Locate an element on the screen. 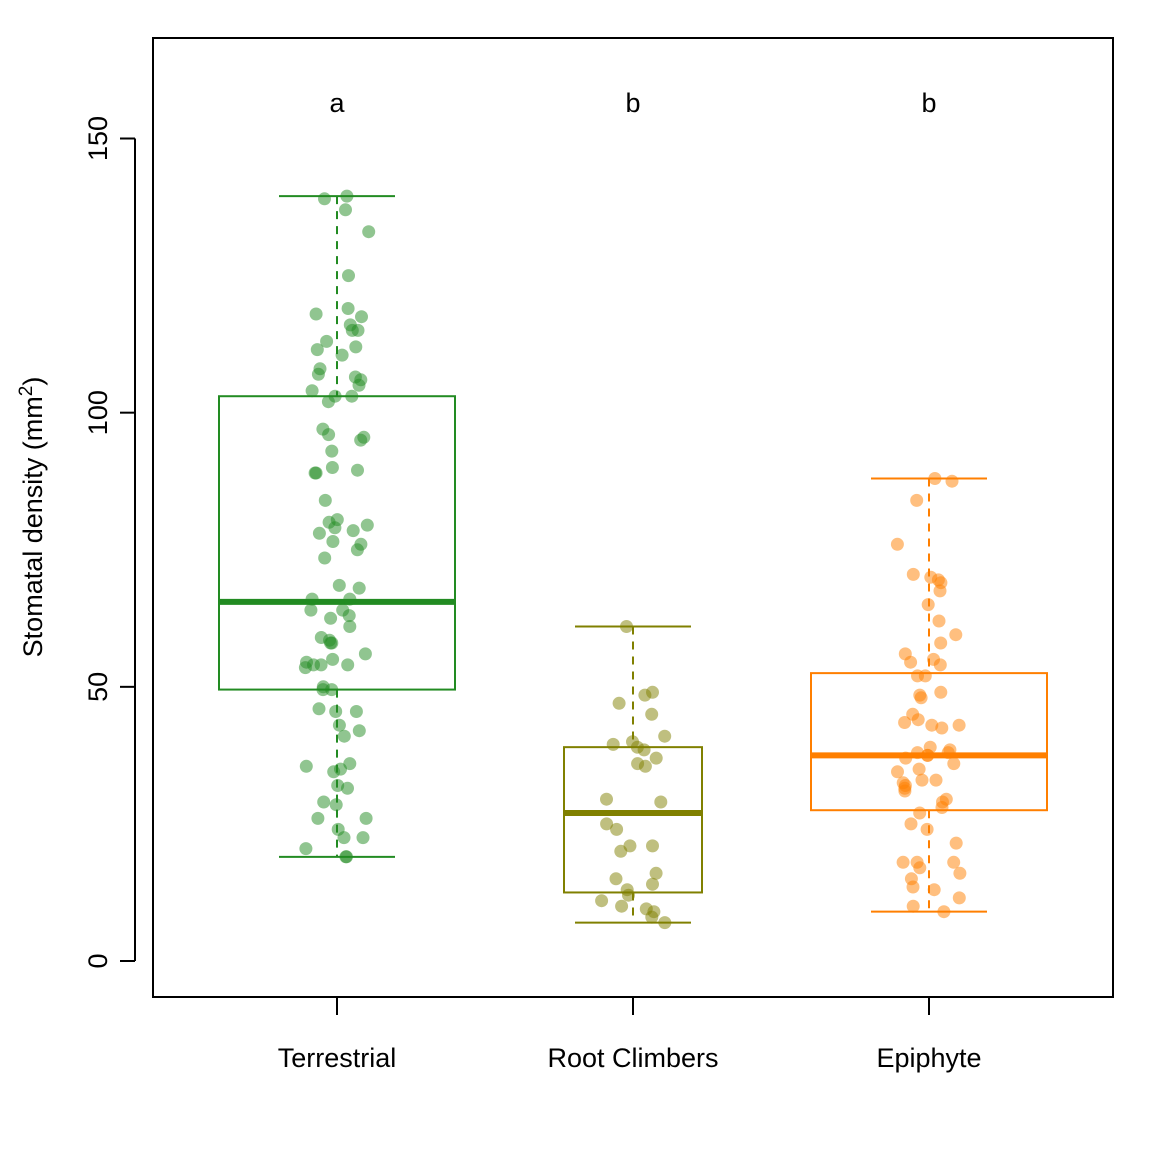 This screenshot has width=1152, height=1152. x-tick-label: Epiphyte is located at coordinates (928, 1058).